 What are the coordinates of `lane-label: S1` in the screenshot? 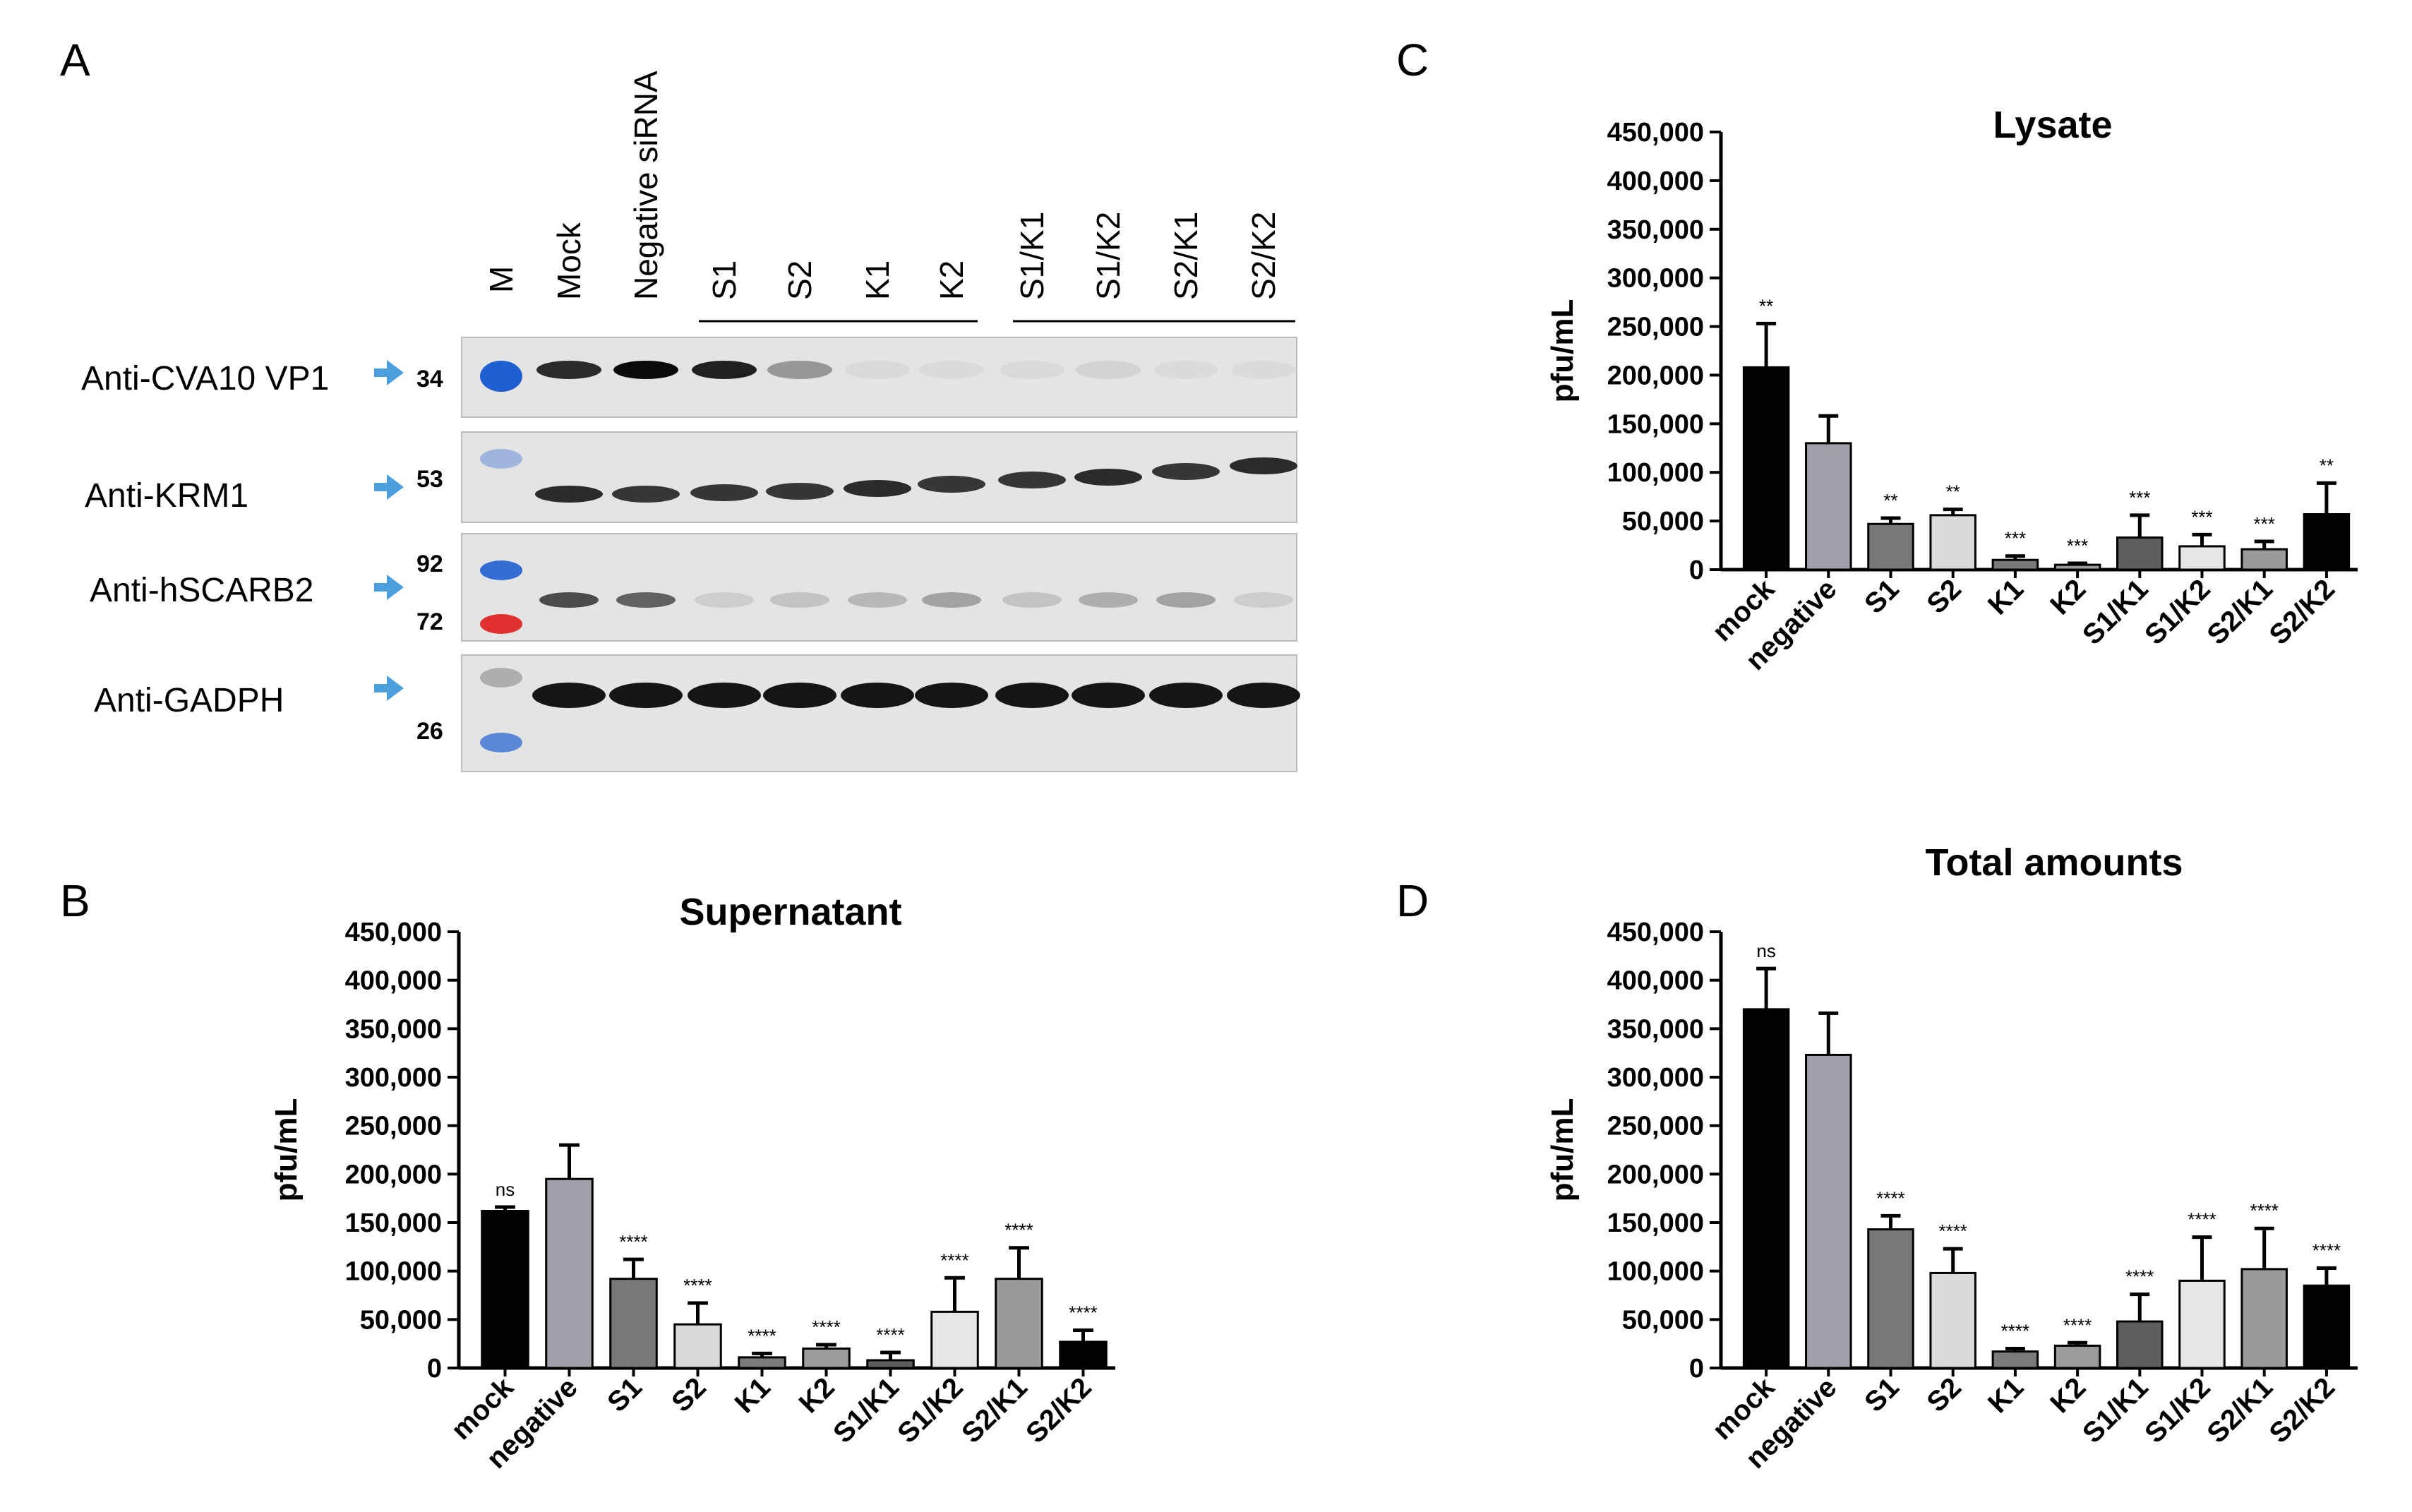 It's located at (724, 280).